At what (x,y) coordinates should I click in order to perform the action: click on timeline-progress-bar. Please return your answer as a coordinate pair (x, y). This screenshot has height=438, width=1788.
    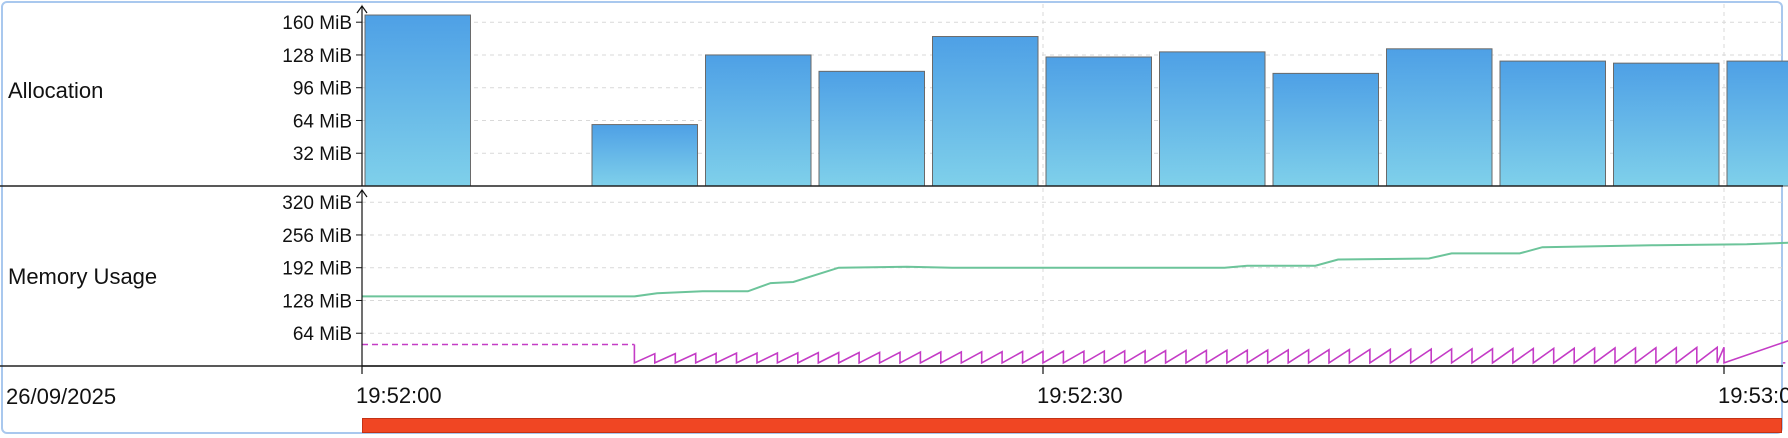
    Looking at the image, I should click on (1072, 425).